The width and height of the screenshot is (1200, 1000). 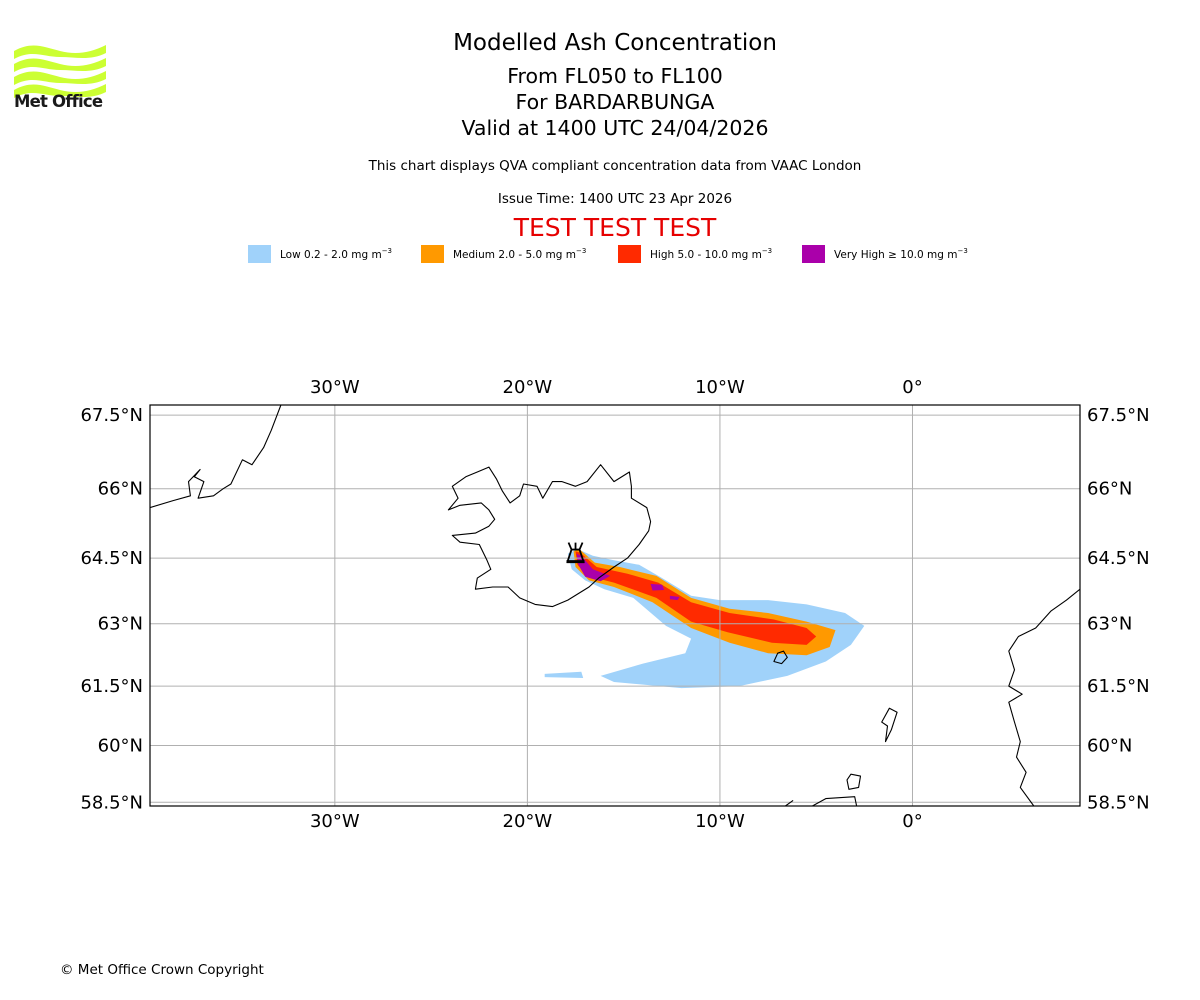 What do you see at coordinates (854, 781) in the screenshot?
I see `coastline-orkney` at bounding box center [854, 781].